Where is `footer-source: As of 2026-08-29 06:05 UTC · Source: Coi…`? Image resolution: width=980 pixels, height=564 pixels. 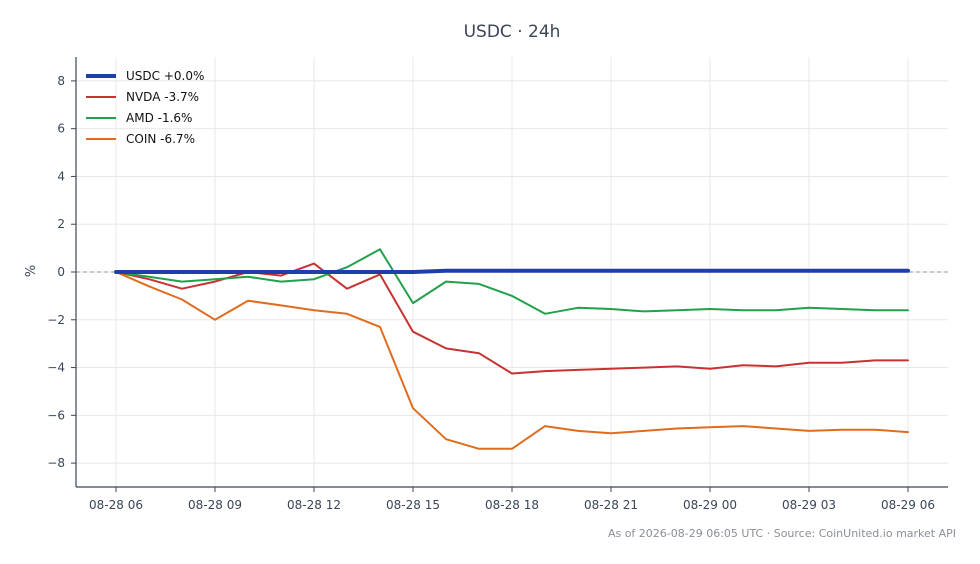
footer-source: As of 2026-08-29 06:05 UTC · Source: Coi… is located at coordinates (782, 533).